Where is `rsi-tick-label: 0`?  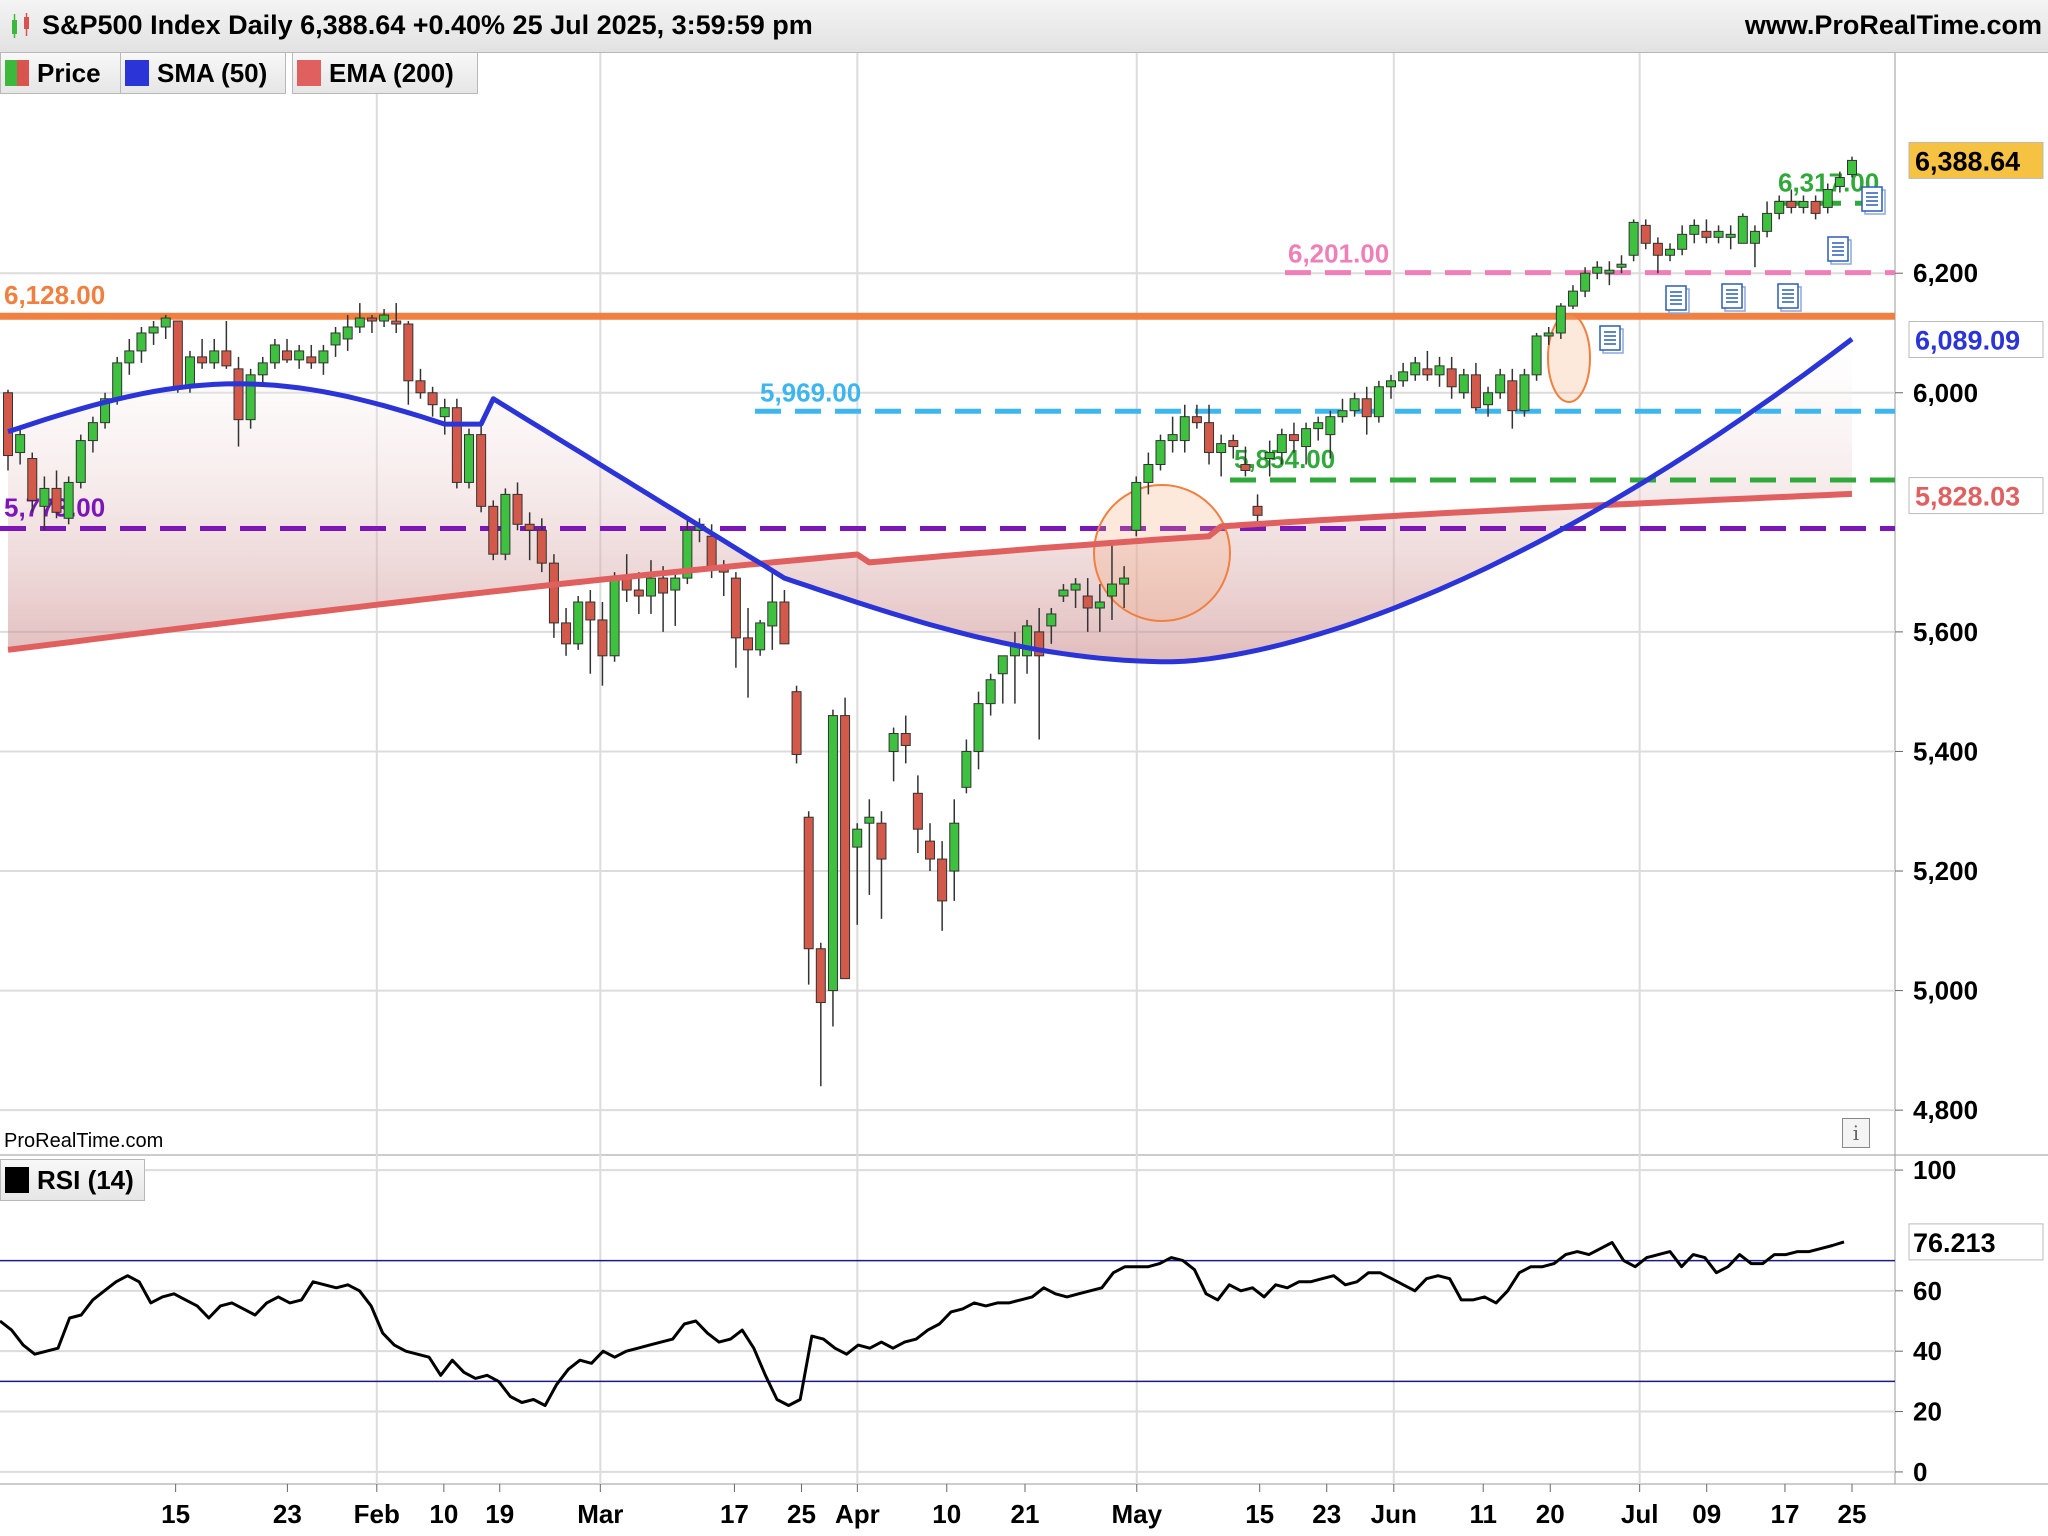 rsi-tick-label: 0 is located at coordinates (1920, 1472).